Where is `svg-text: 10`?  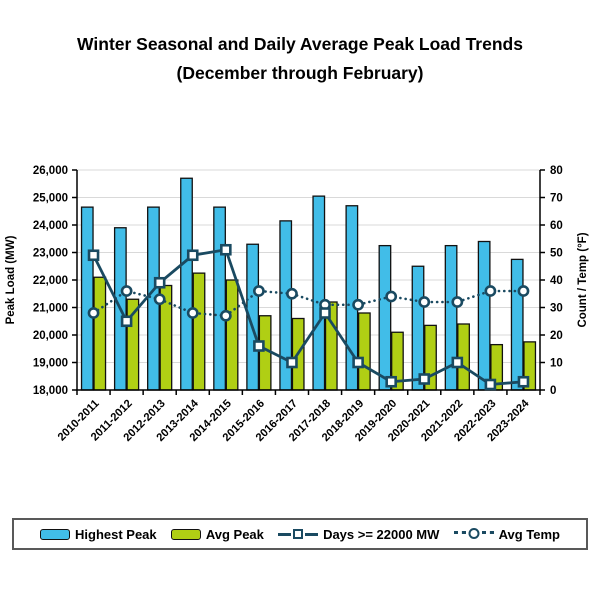
svg-text: 10 is located at coordinates (556, 364).